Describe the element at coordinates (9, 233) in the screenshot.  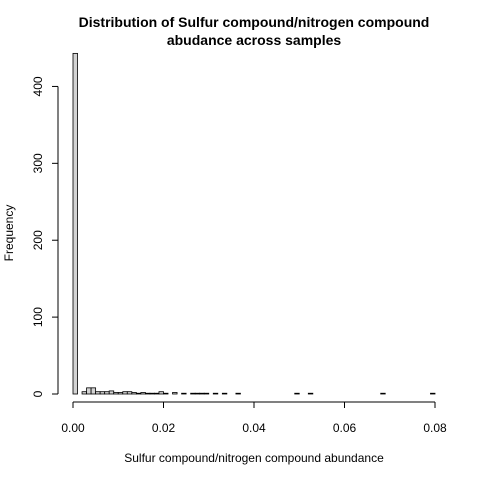
I see `y-axis-label: Frequency` at that location.